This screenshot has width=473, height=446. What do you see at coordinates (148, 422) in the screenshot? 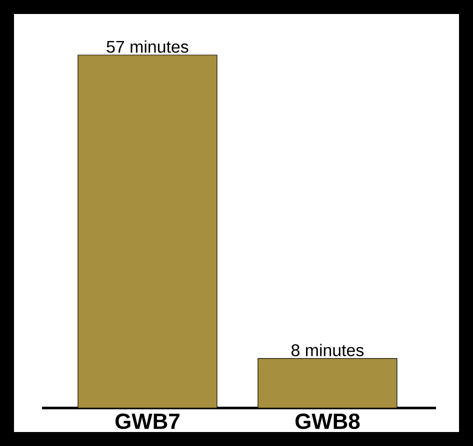
I see `x-tick-label: GWB7` at bounding box center [148, 422].